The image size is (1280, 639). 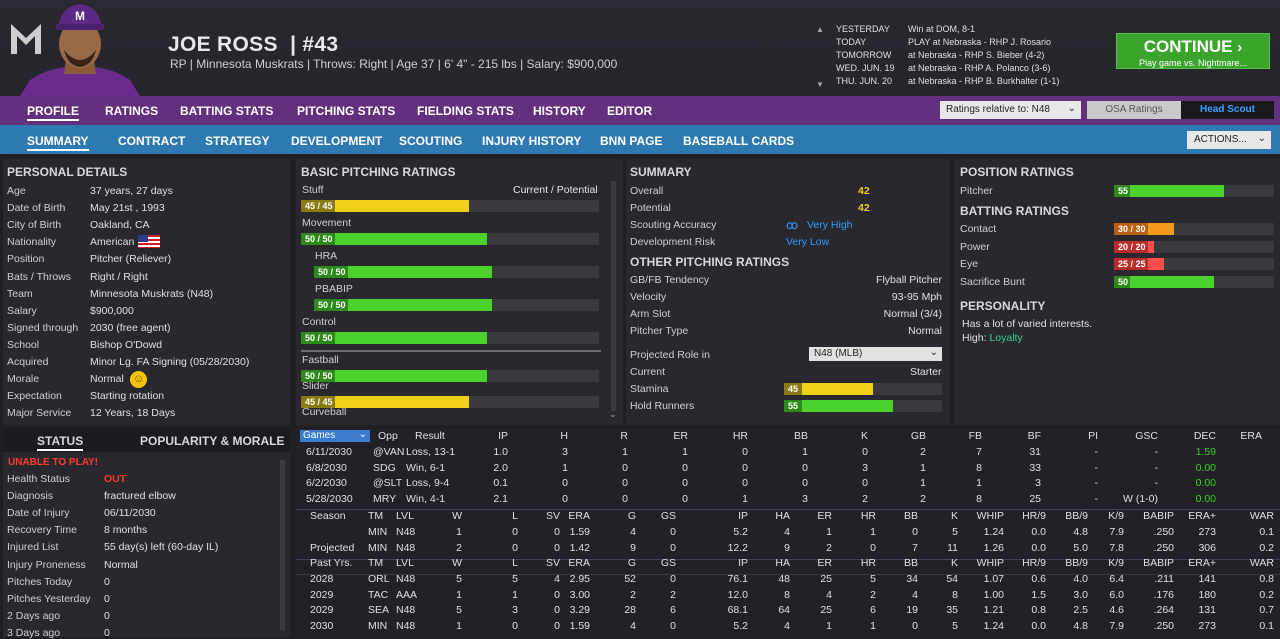 I want to click on tab-injury-history: INJURY HISTORY, so click(x=532, y=141).